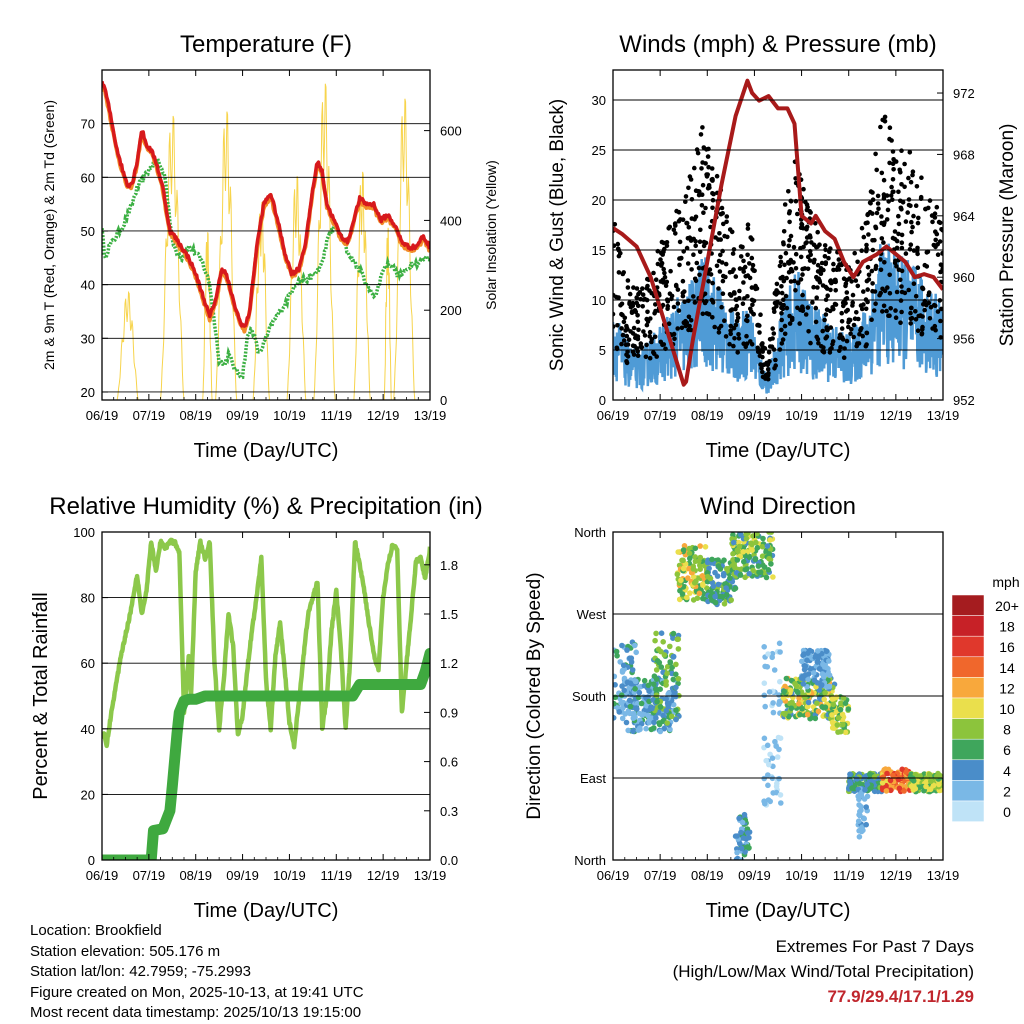 This screenshot has height=1024, width=1024. I want to click on winds-ytick-label: 10, so click(599, 300).